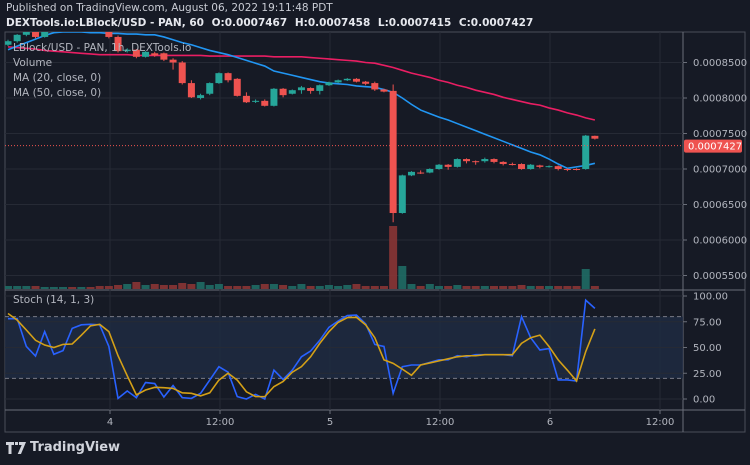 The height and width of the screenshot is (465, 750). Describe the element at coordinates (57, 93) in the screenshot. I see `legend-ma50: MA (50, close, 0)` at that location.